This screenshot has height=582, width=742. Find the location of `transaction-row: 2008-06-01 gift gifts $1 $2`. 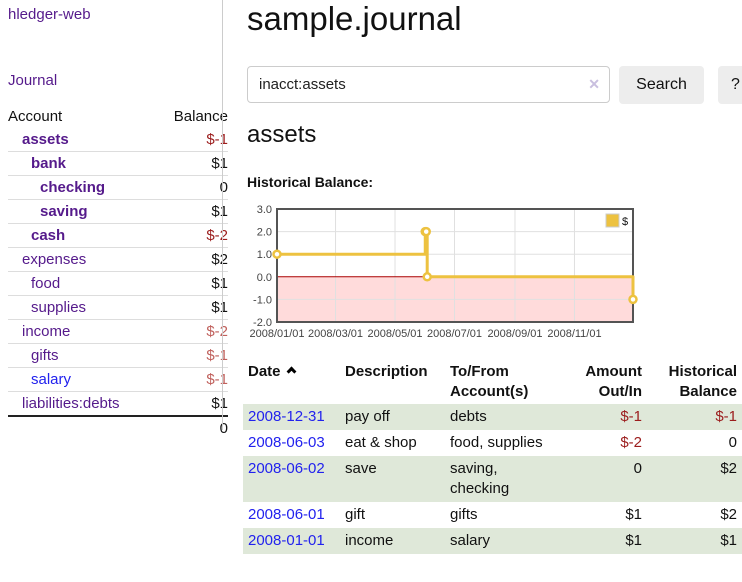

transaction-row: 2008-06-01 gift gifts $1 $2 is located at coordinates (492, 515).